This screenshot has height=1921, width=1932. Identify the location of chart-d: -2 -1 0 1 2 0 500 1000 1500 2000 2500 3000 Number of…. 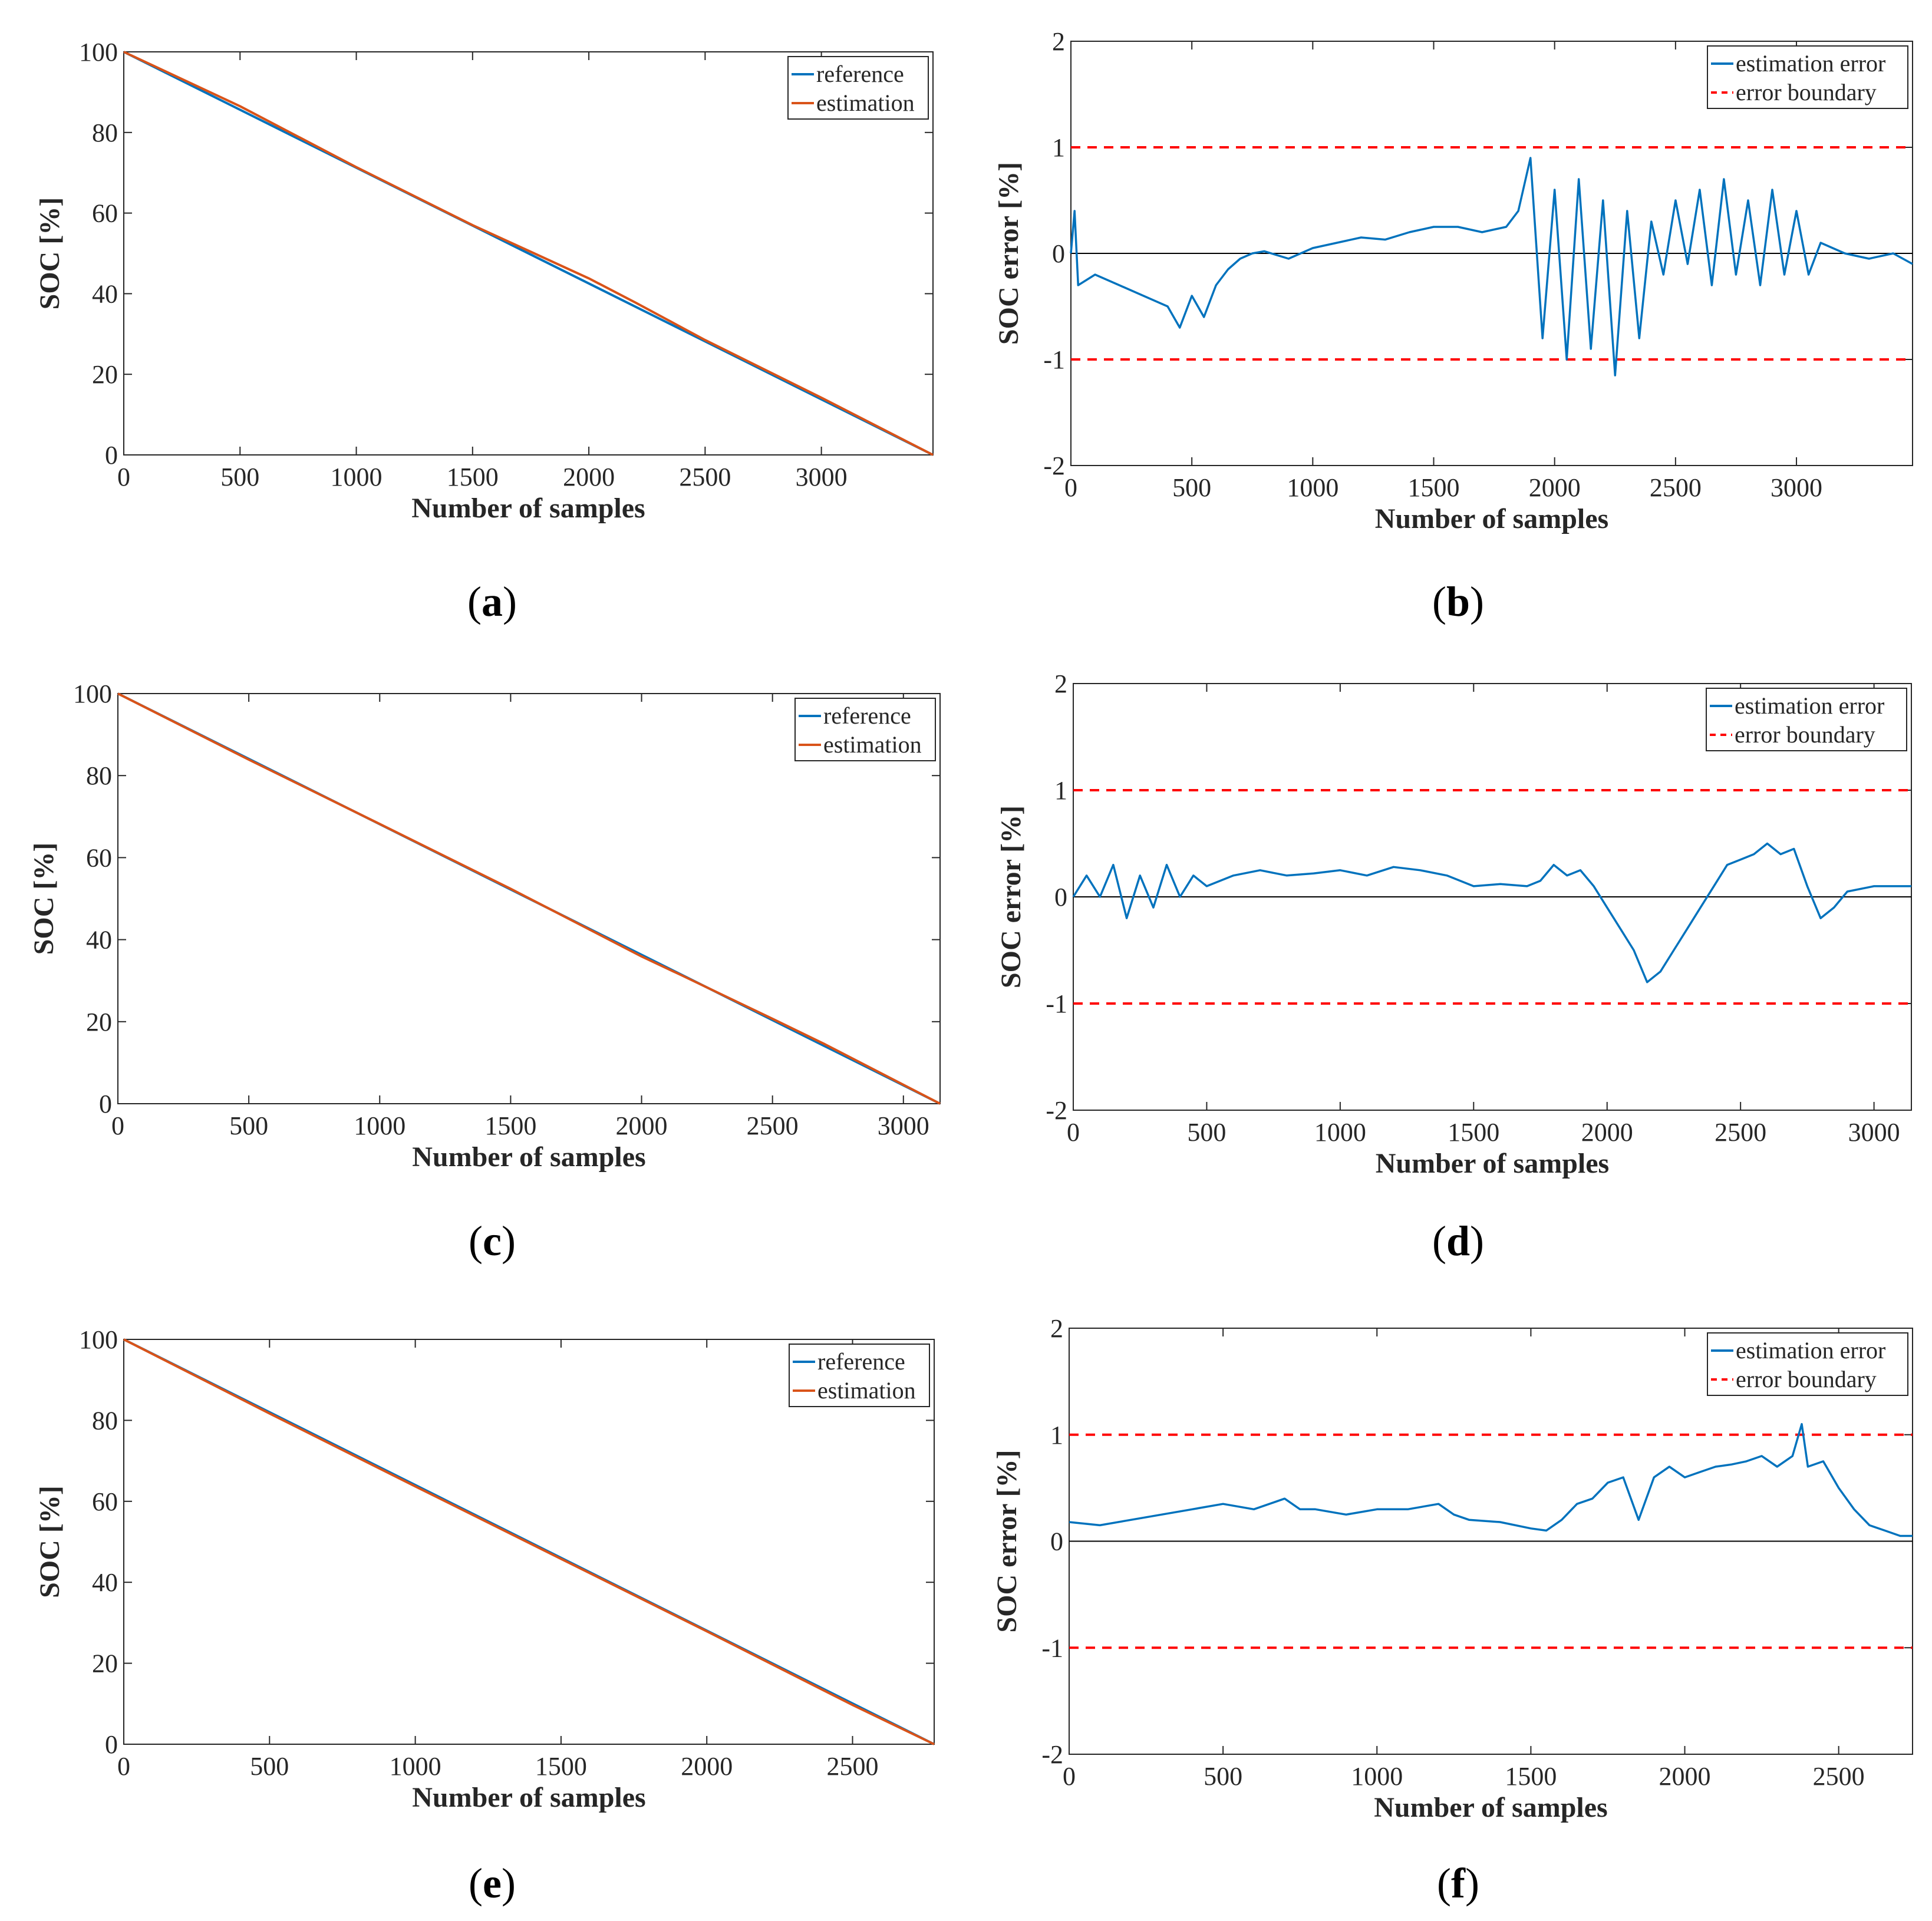
(1453, 967).